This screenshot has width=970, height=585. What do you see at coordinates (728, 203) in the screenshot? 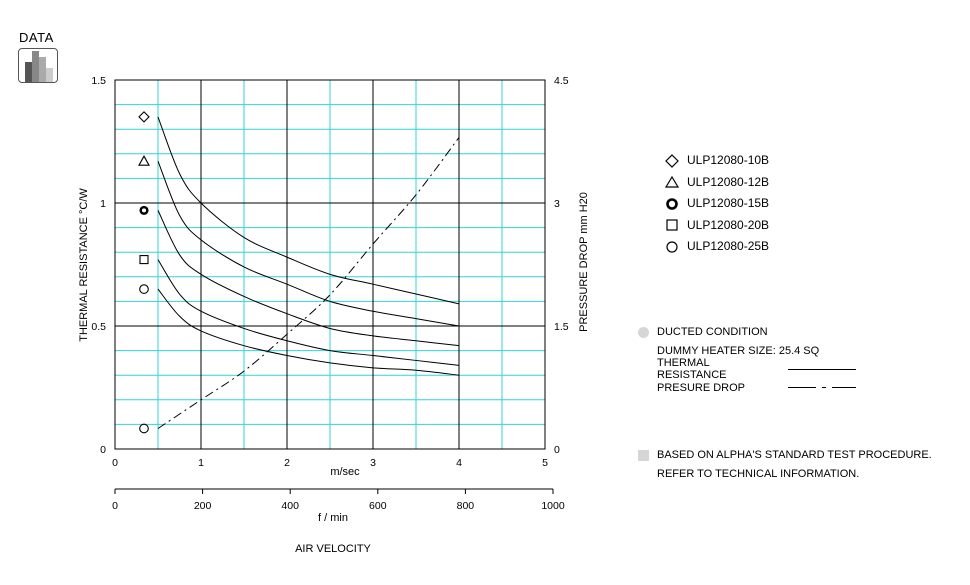
I see `legend-label: ULP12080-15B` at bounding box center [728, 203].